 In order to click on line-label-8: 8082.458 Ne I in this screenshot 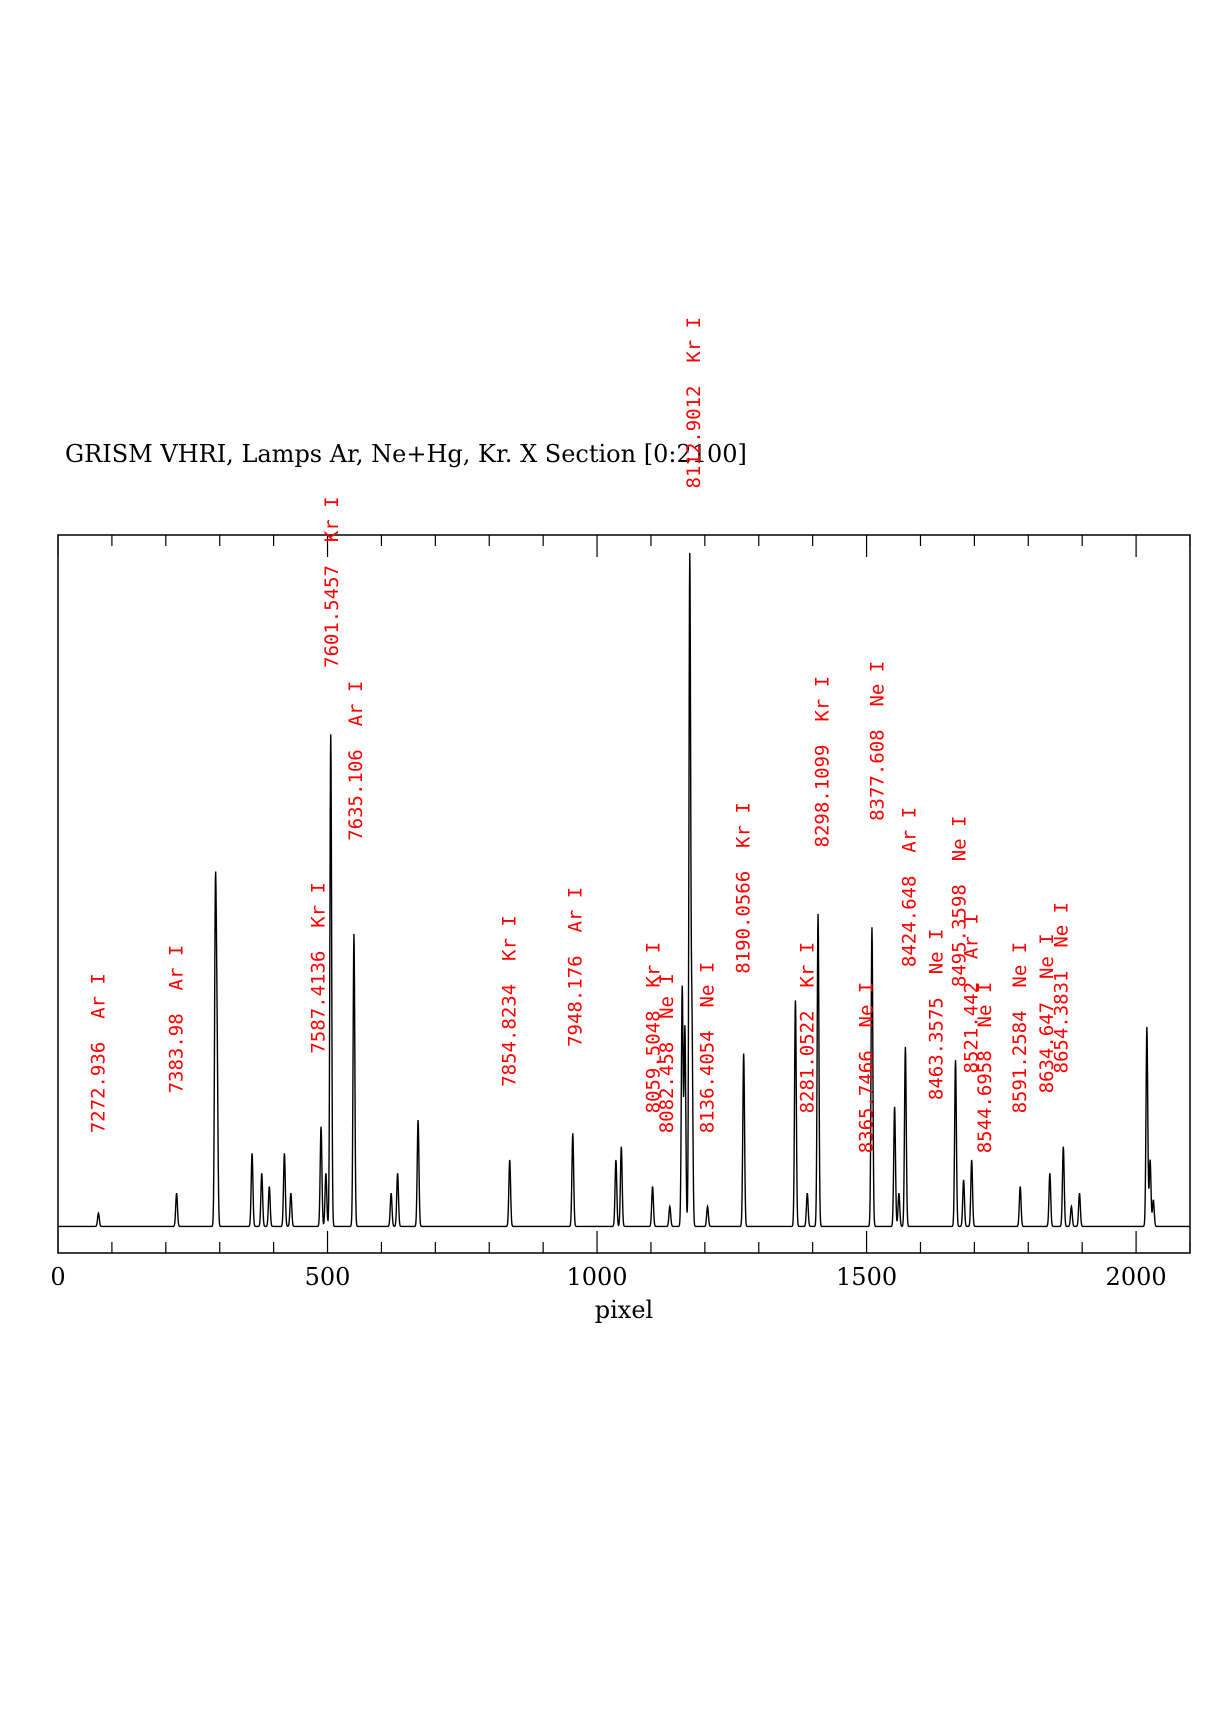, I will do `click(667, 1053)`.